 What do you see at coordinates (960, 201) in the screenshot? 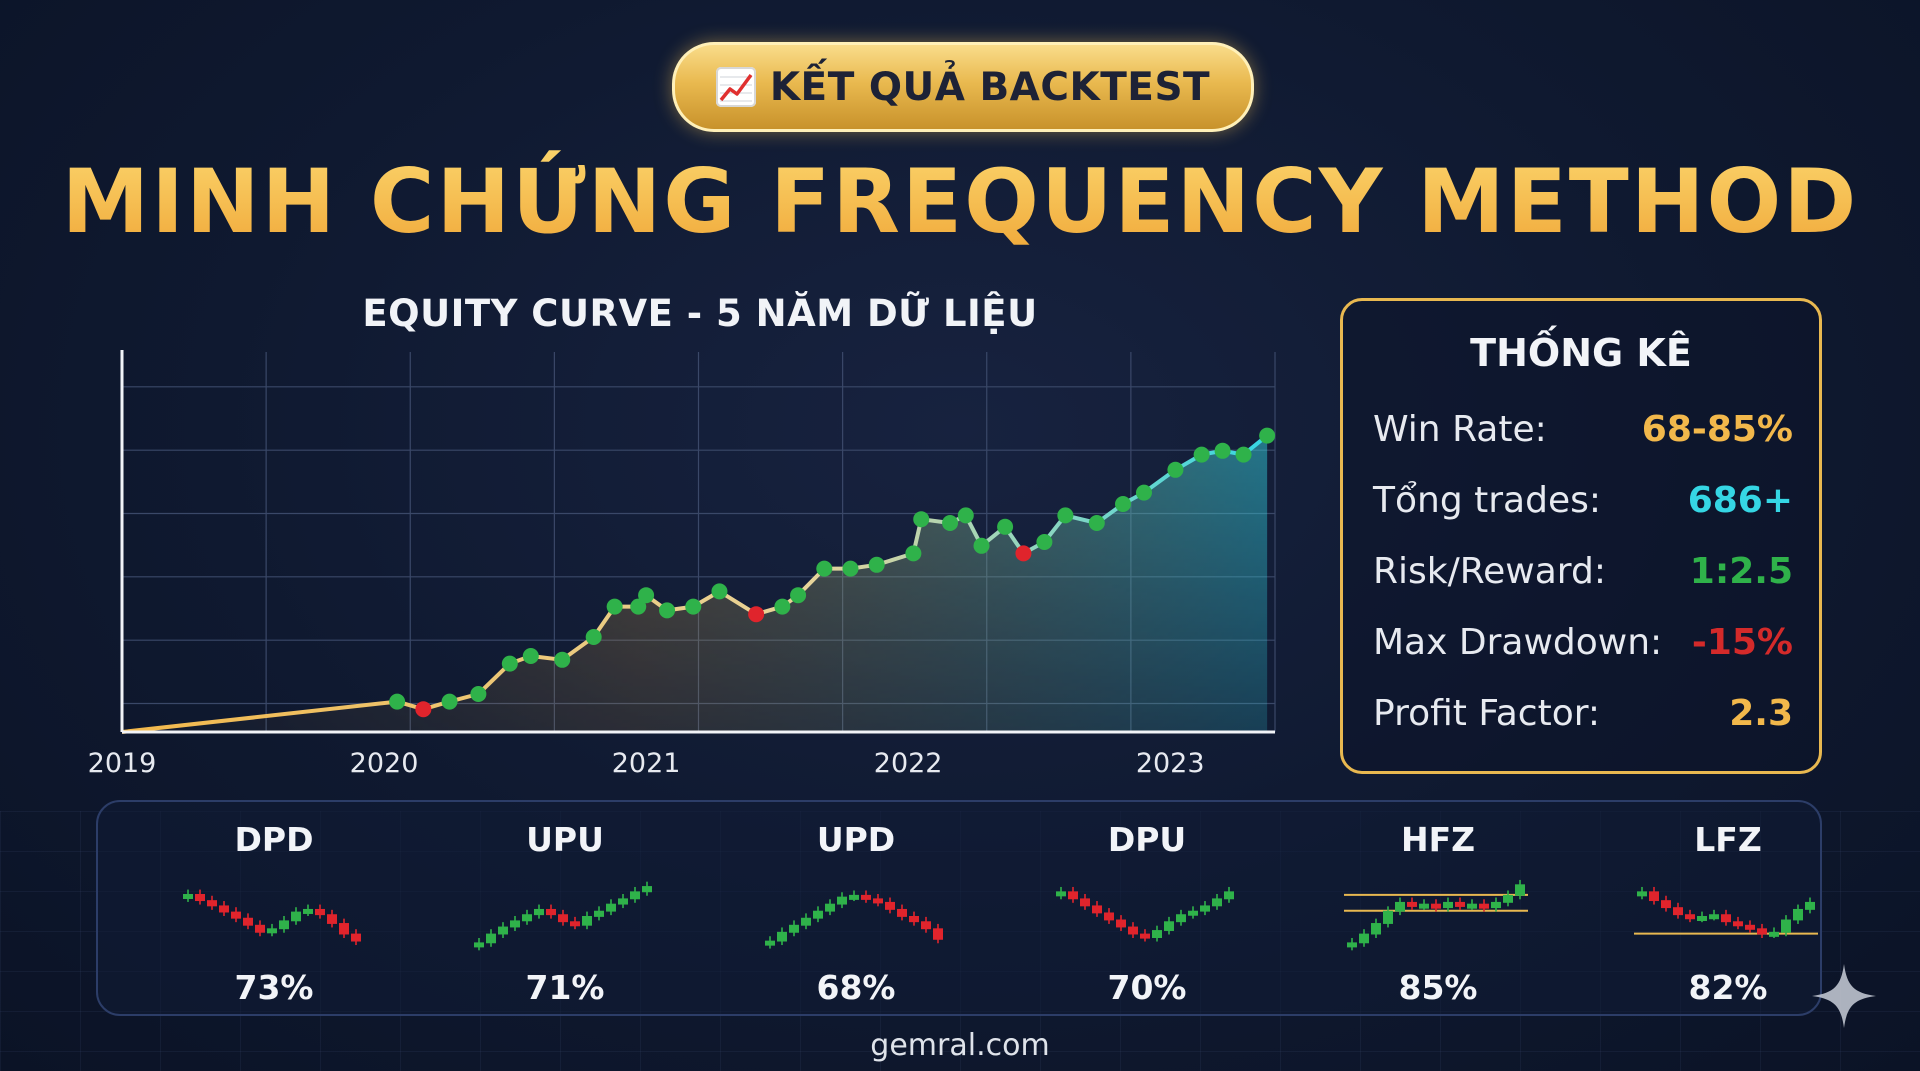
I see `page-title: MINH CHỨNG FREQUENCY METHOD` at bounding box center [960, 201].